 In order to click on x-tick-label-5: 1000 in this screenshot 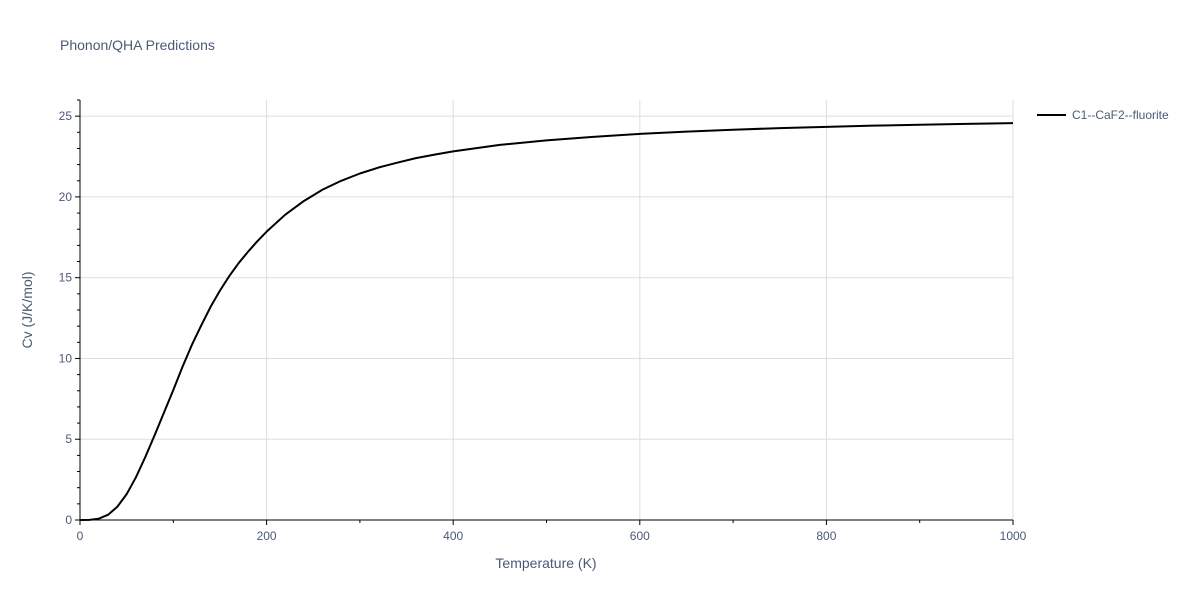, I will do `click(1013, 536)`.